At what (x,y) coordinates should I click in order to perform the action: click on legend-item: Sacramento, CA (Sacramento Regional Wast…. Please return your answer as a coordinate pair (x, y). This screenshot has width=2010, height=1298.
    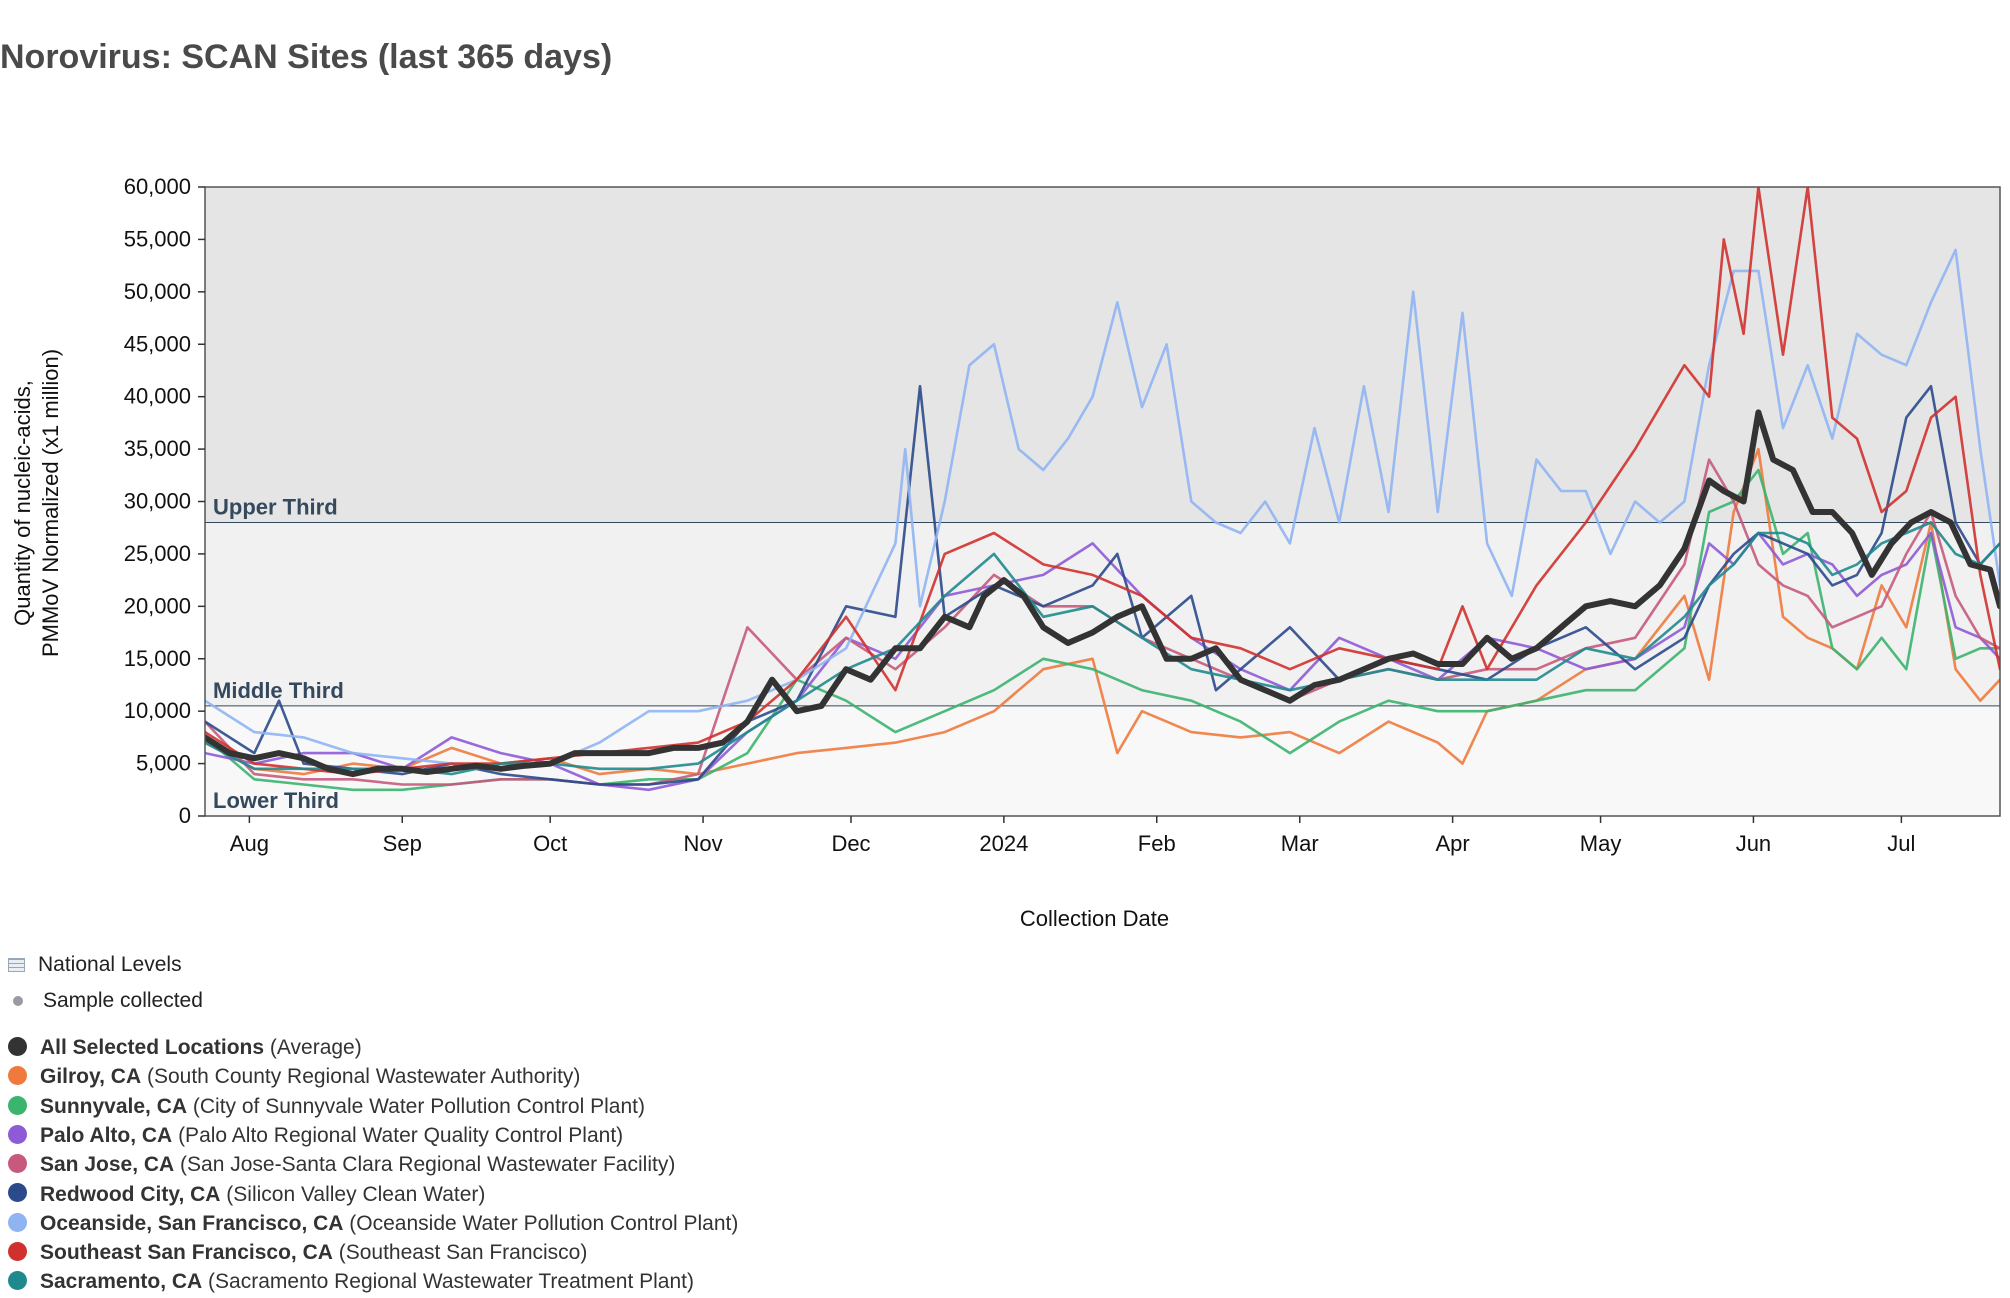
    Looking at the image, I should click on (351, 1282).